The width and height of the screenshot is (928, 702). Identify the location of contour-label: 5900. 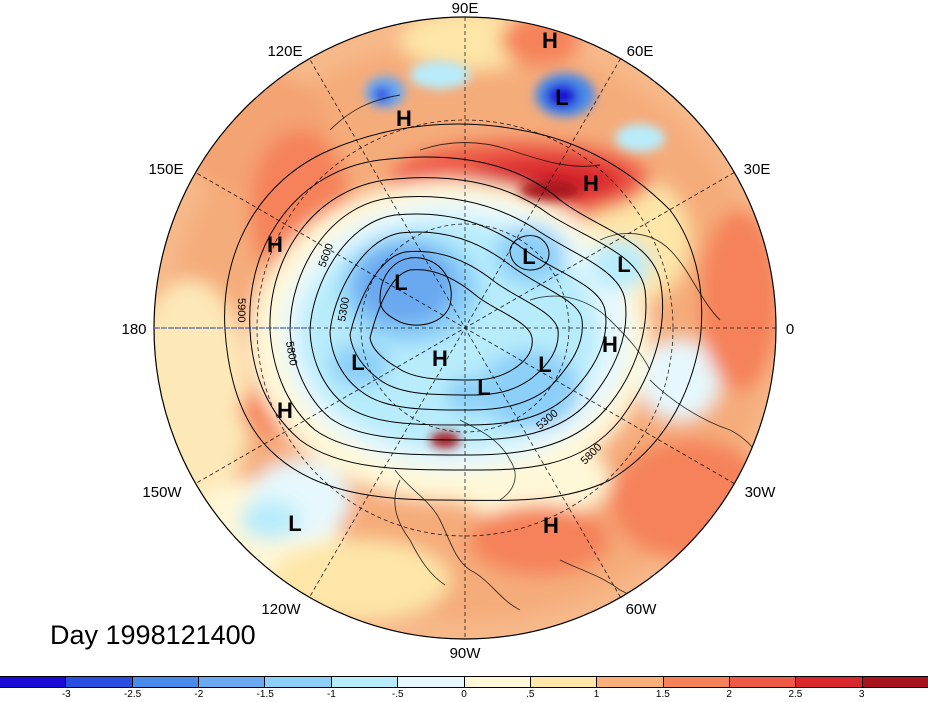
(241, 310).